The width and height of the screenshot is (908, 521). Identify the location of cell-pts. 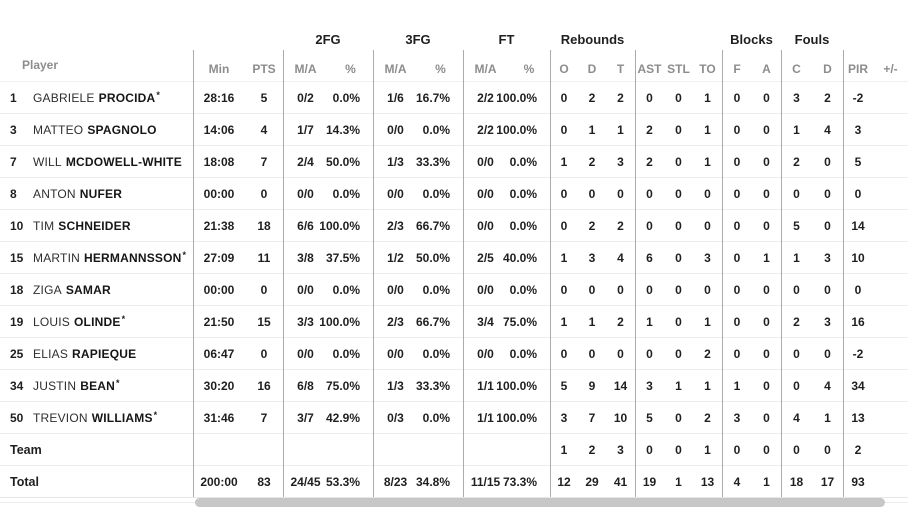
(264, 449).